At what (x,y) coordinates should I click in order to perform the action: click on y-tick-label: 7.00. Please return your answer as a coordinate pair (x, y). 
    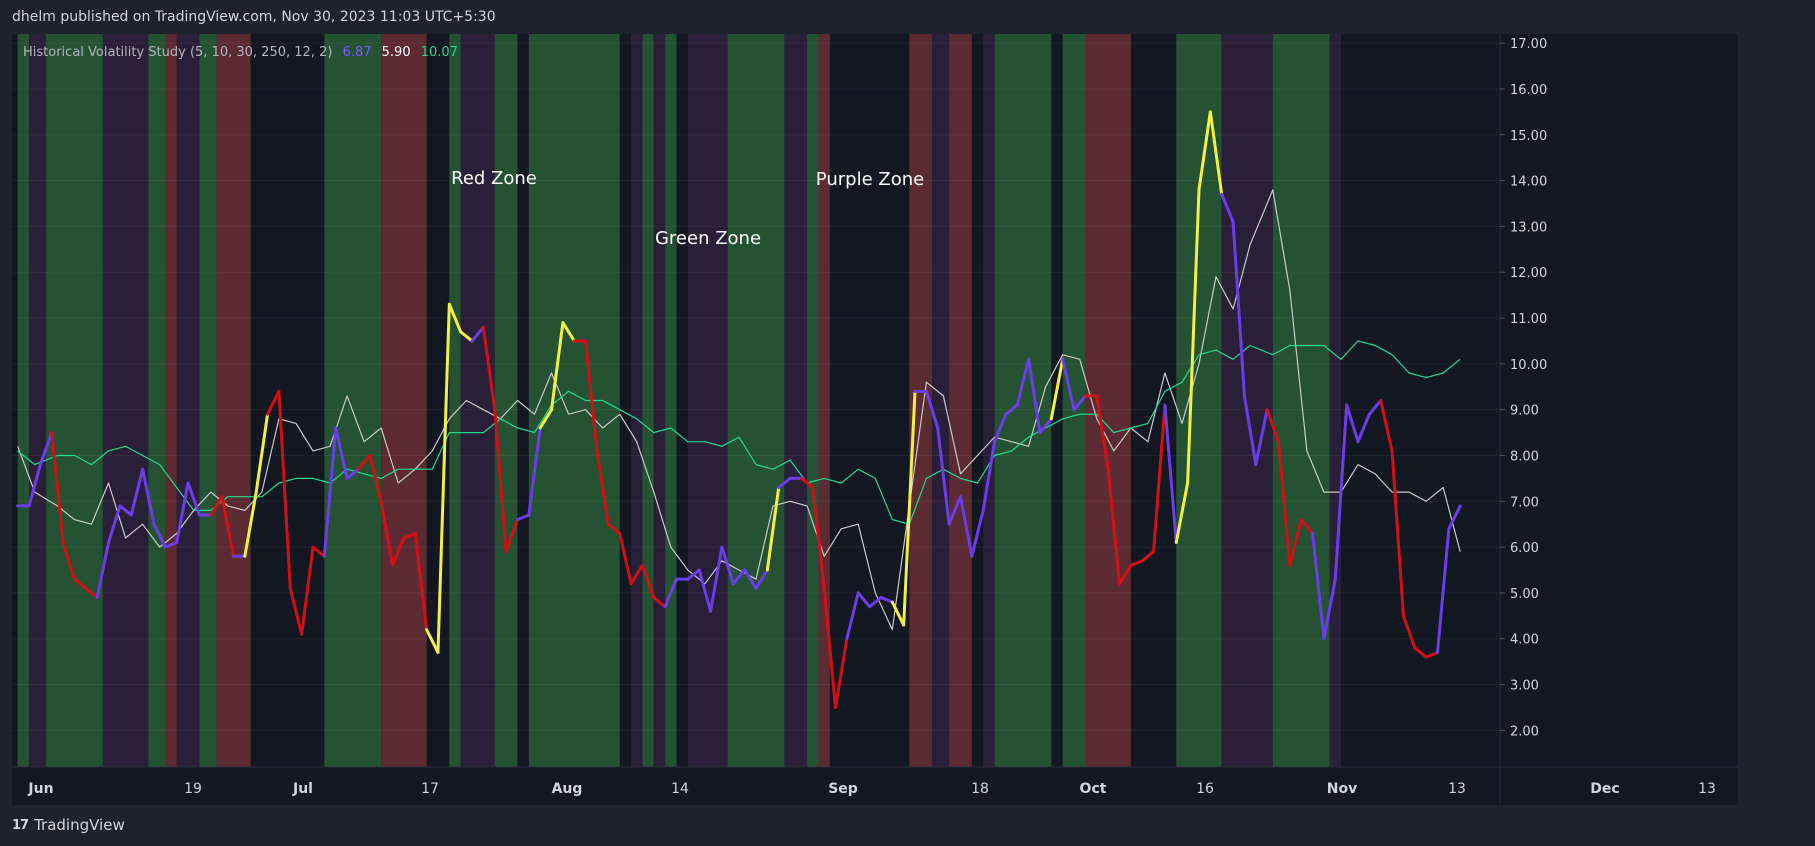
    Looking at the image, I should click on (1524, 502).